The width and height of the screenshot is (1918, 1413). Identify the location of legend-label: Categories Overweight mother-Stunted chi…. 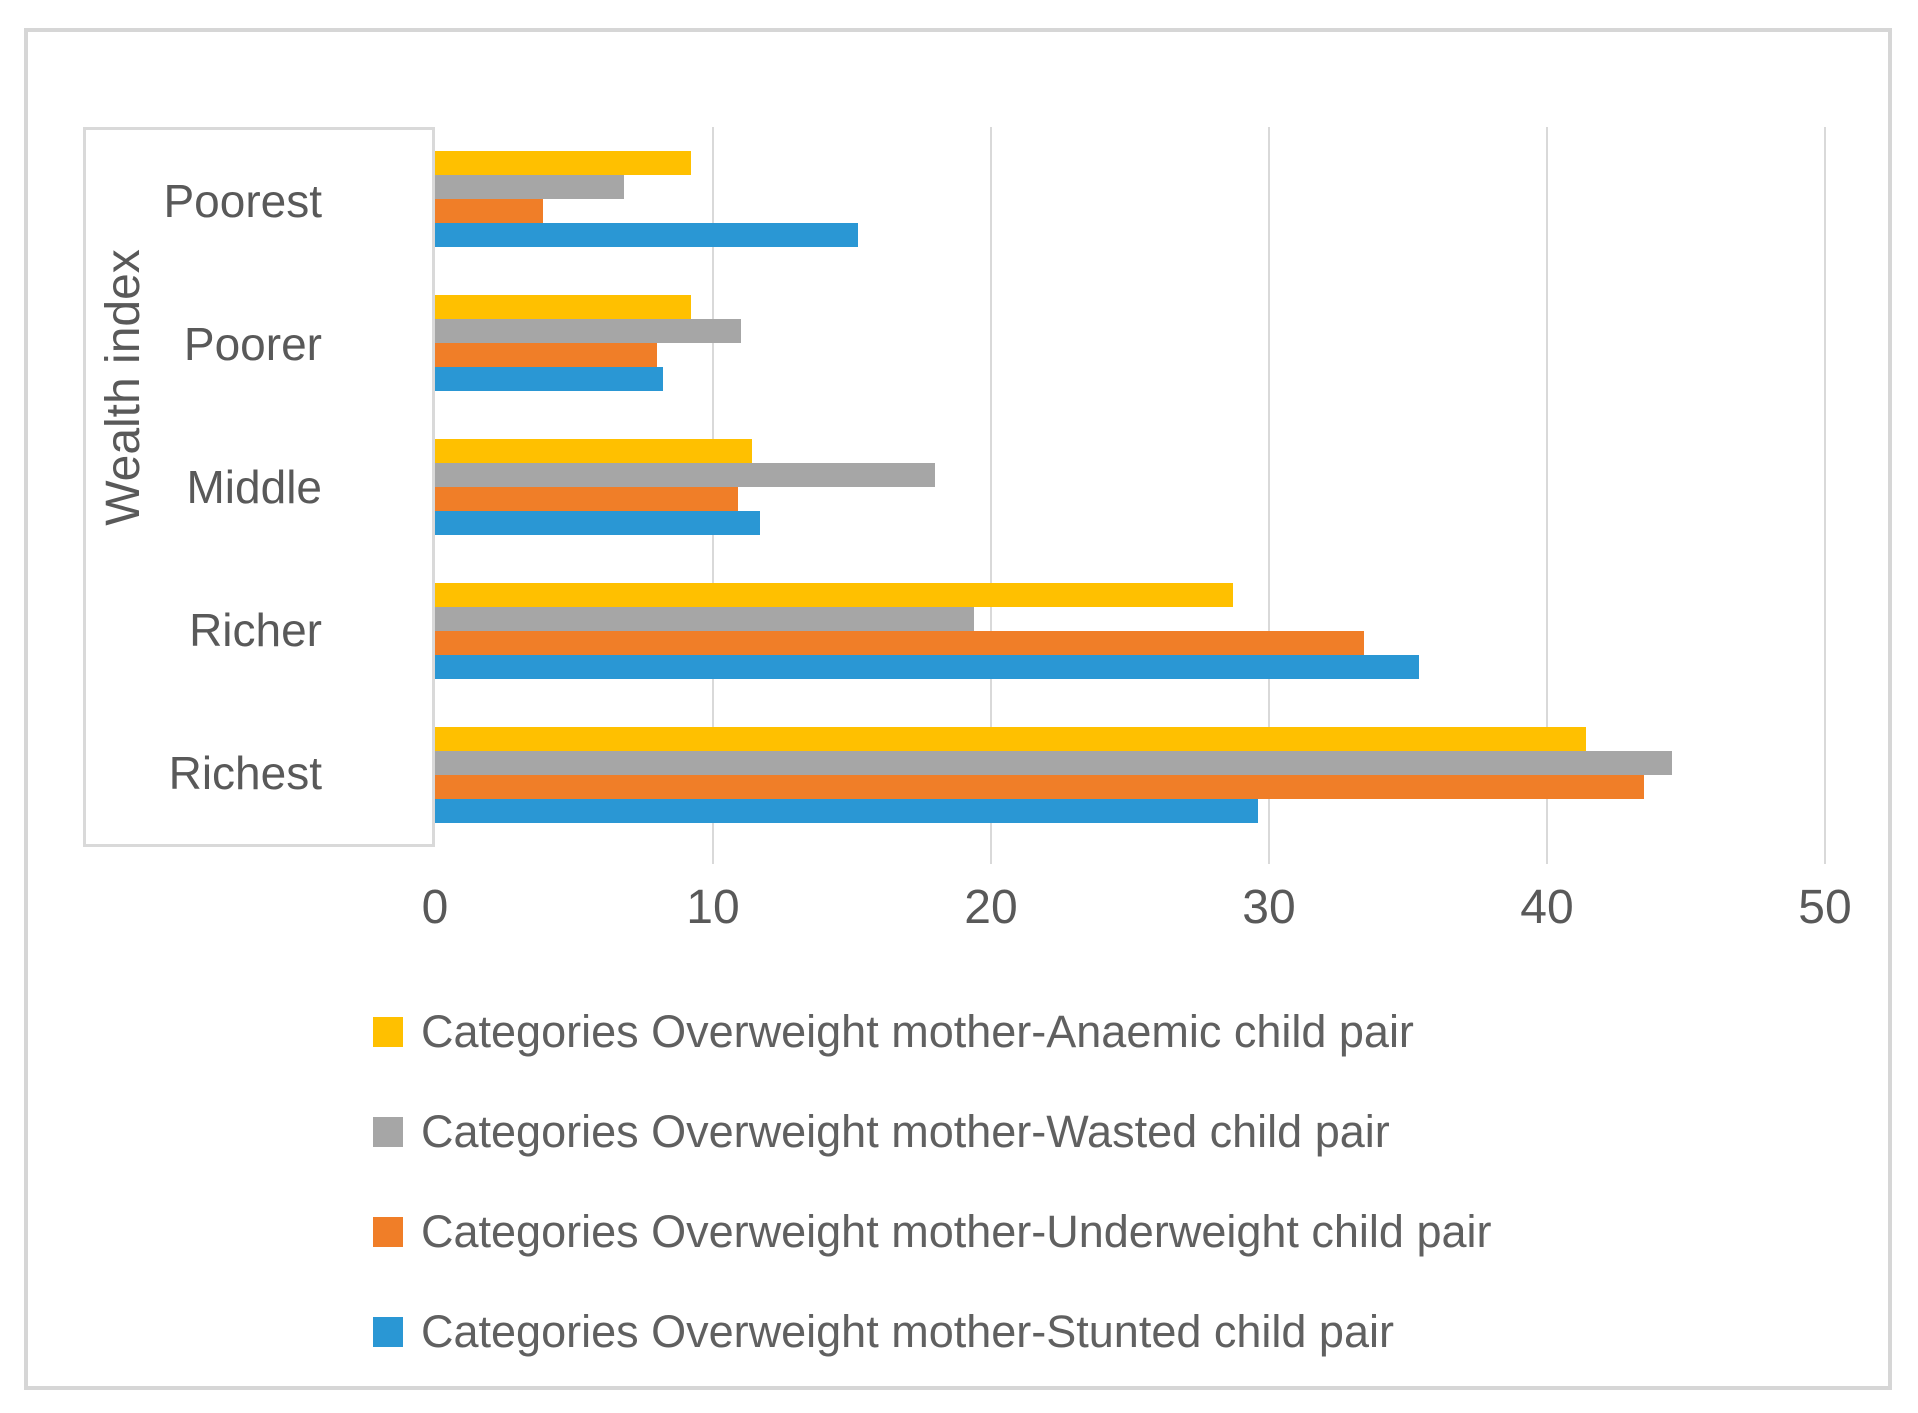
(907, 1331).